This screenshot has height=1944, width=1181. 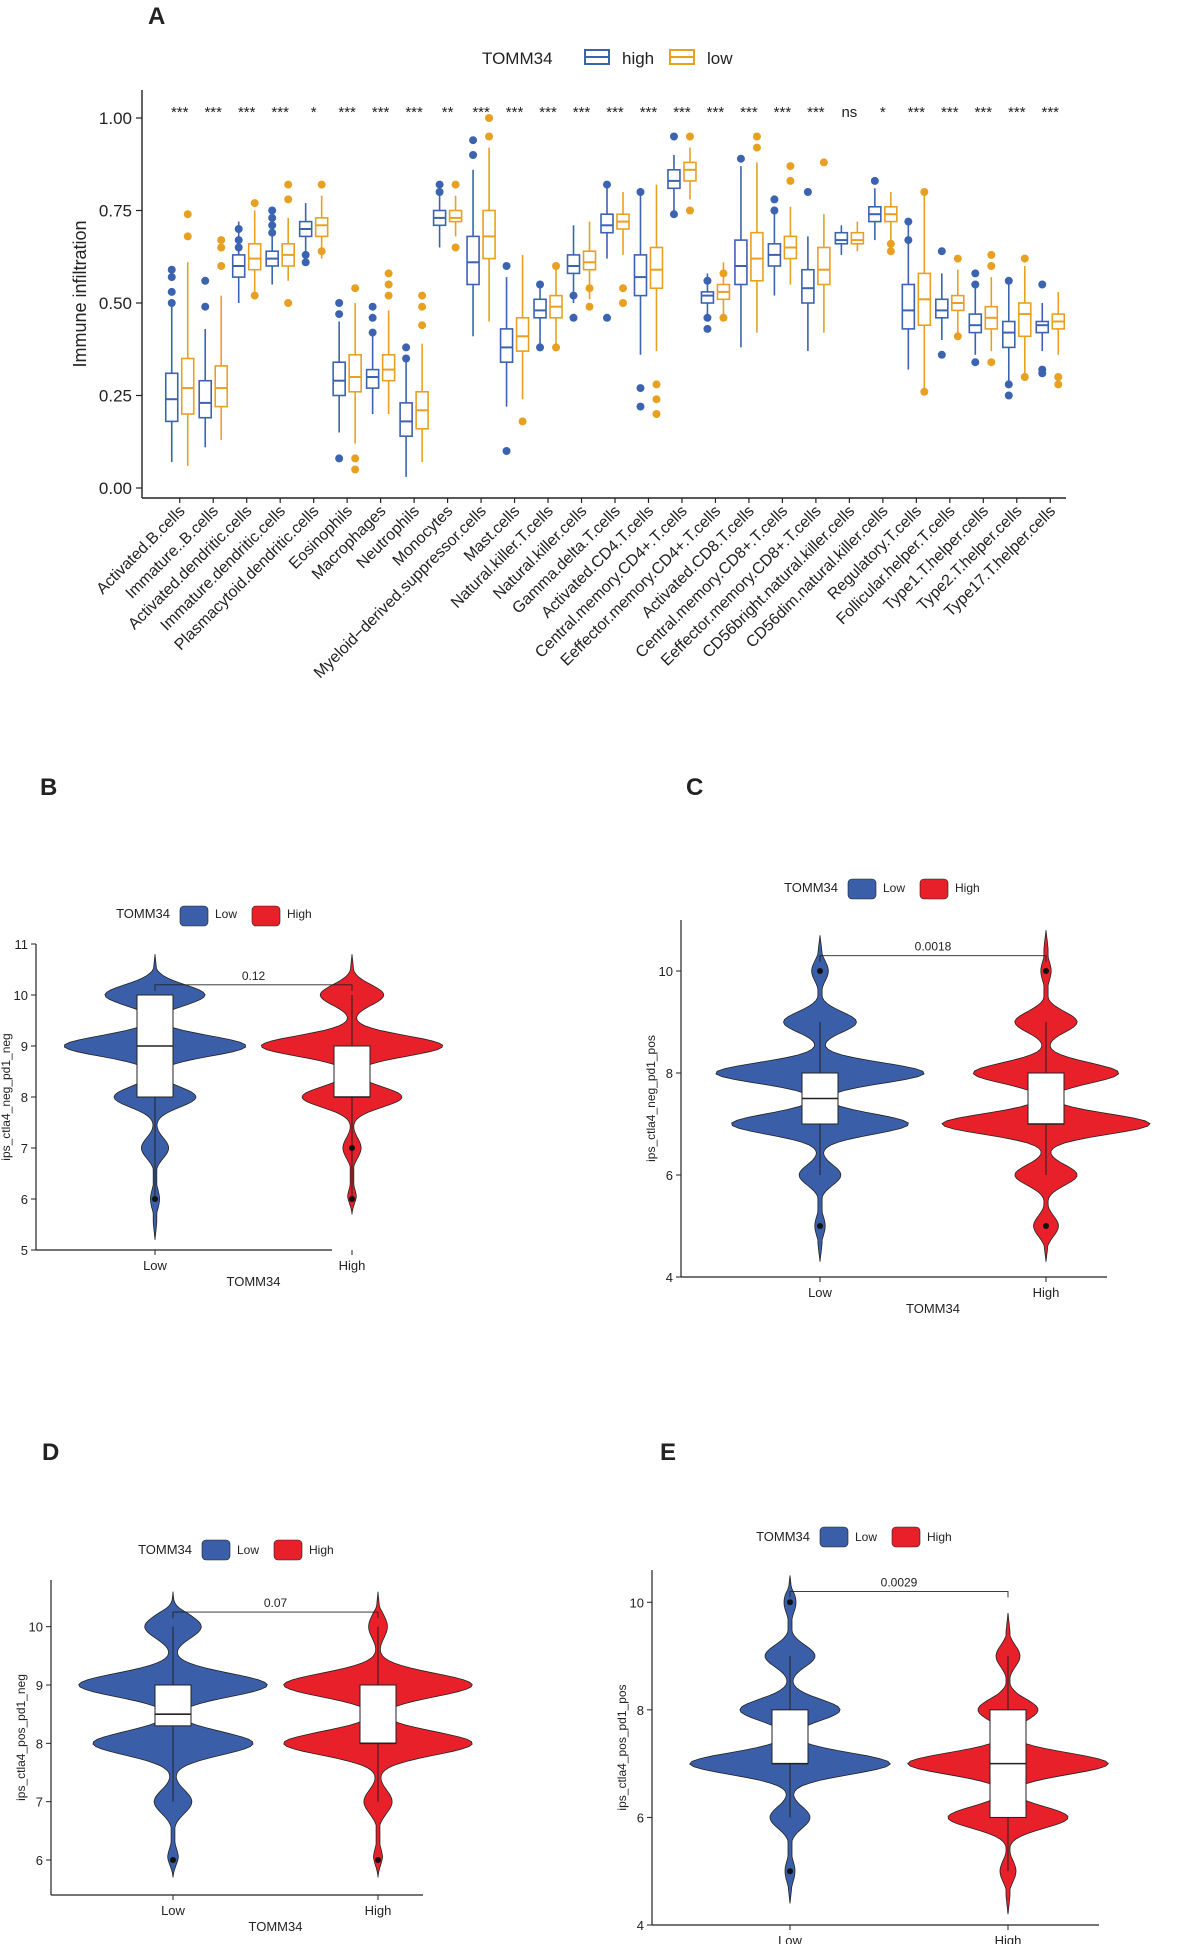 What do you see at coordinates (254, 1281) in the screenshot?
I see `x-axis-title: TOMM34` at bounding box center [254, 1281].